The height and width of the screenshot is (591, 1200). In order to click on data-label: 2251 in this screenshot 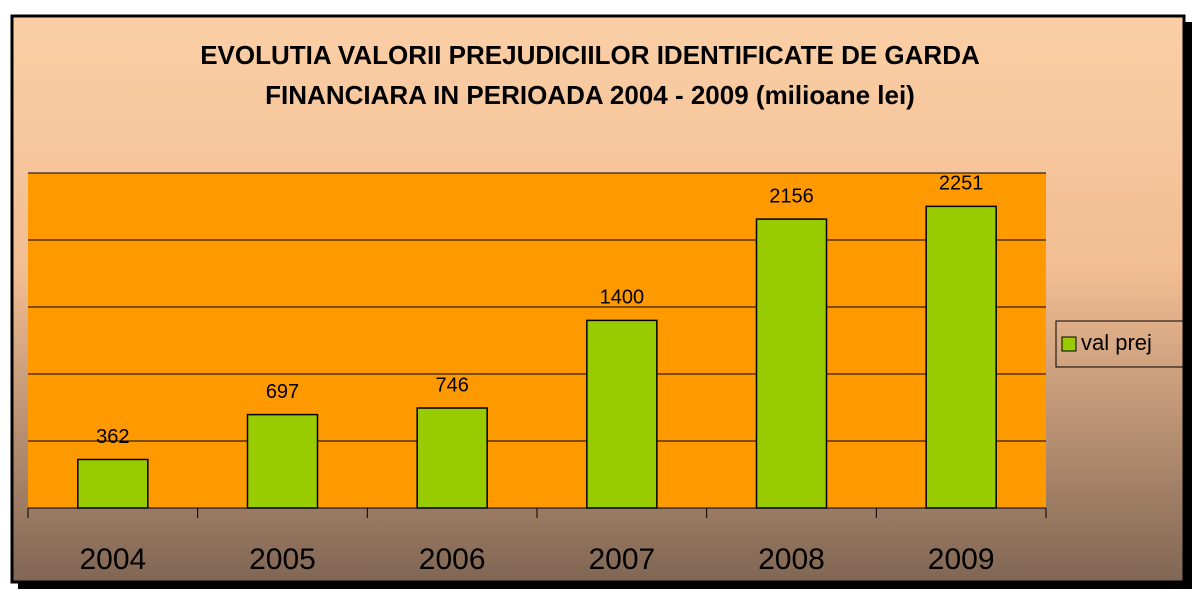, I will do `click(961, 184)`.